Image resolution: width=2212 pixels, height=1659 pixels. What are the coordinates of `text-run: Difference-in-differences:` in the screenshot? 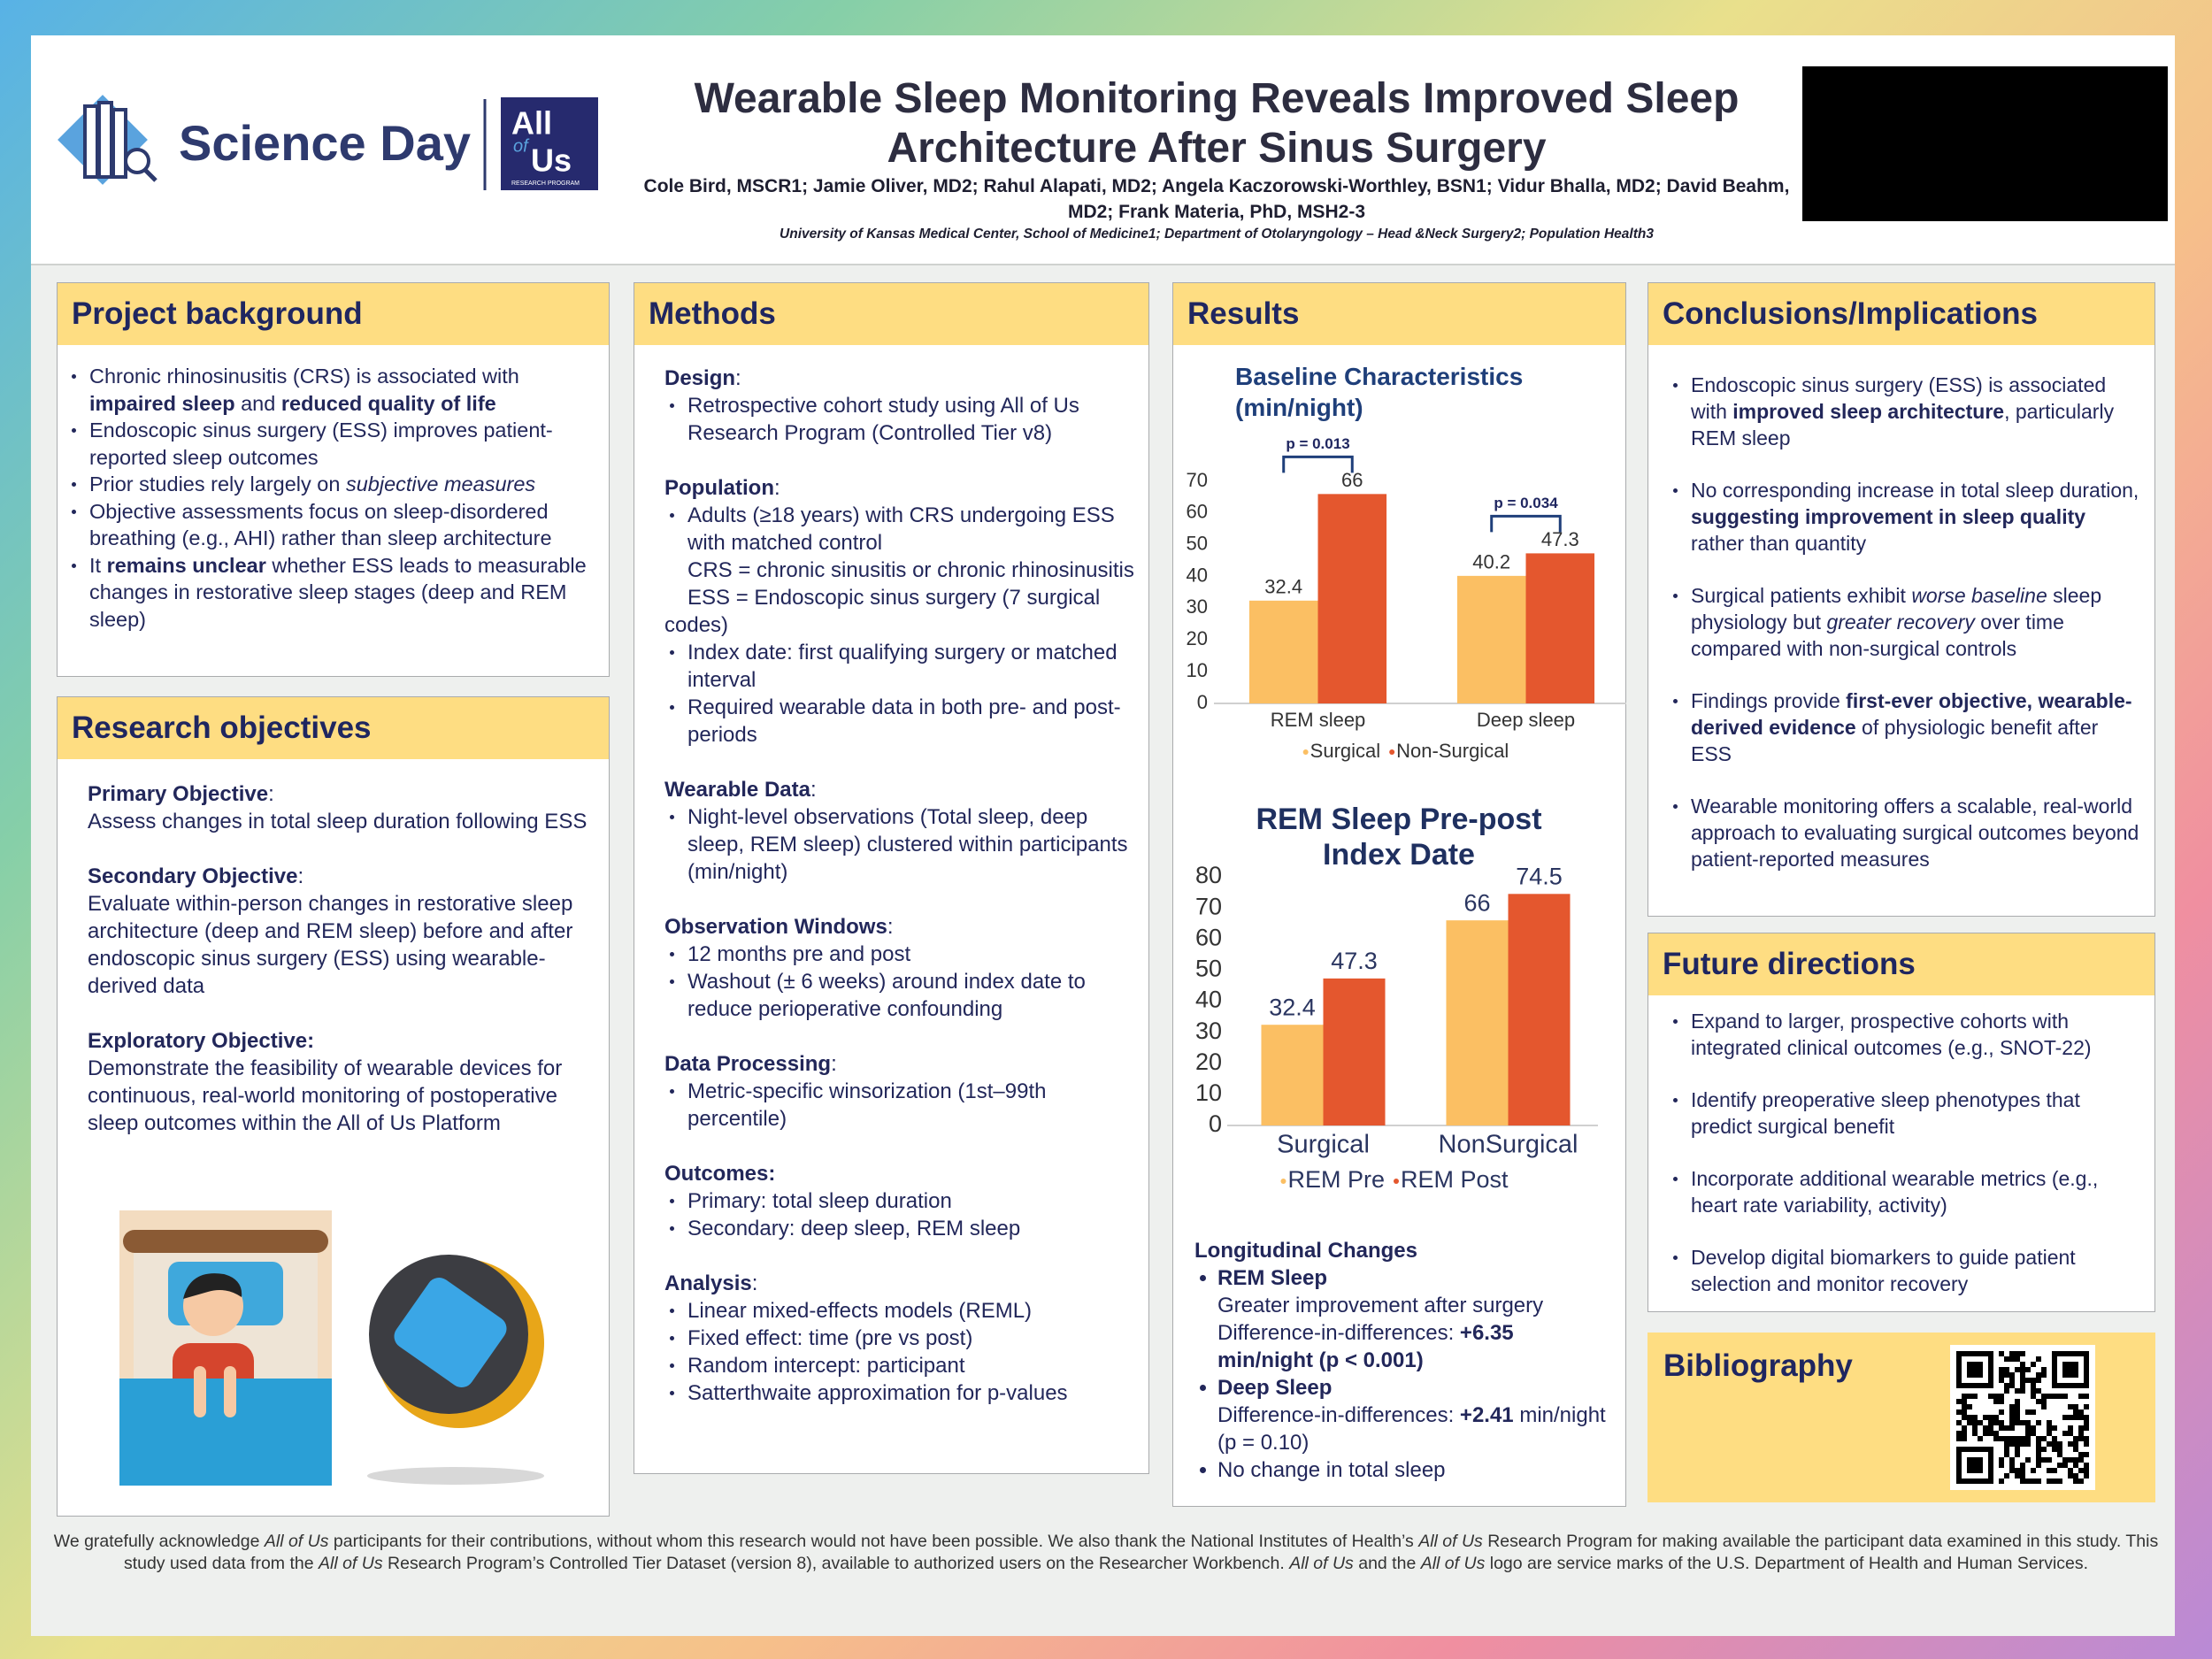 It's located at (1339, 1333).